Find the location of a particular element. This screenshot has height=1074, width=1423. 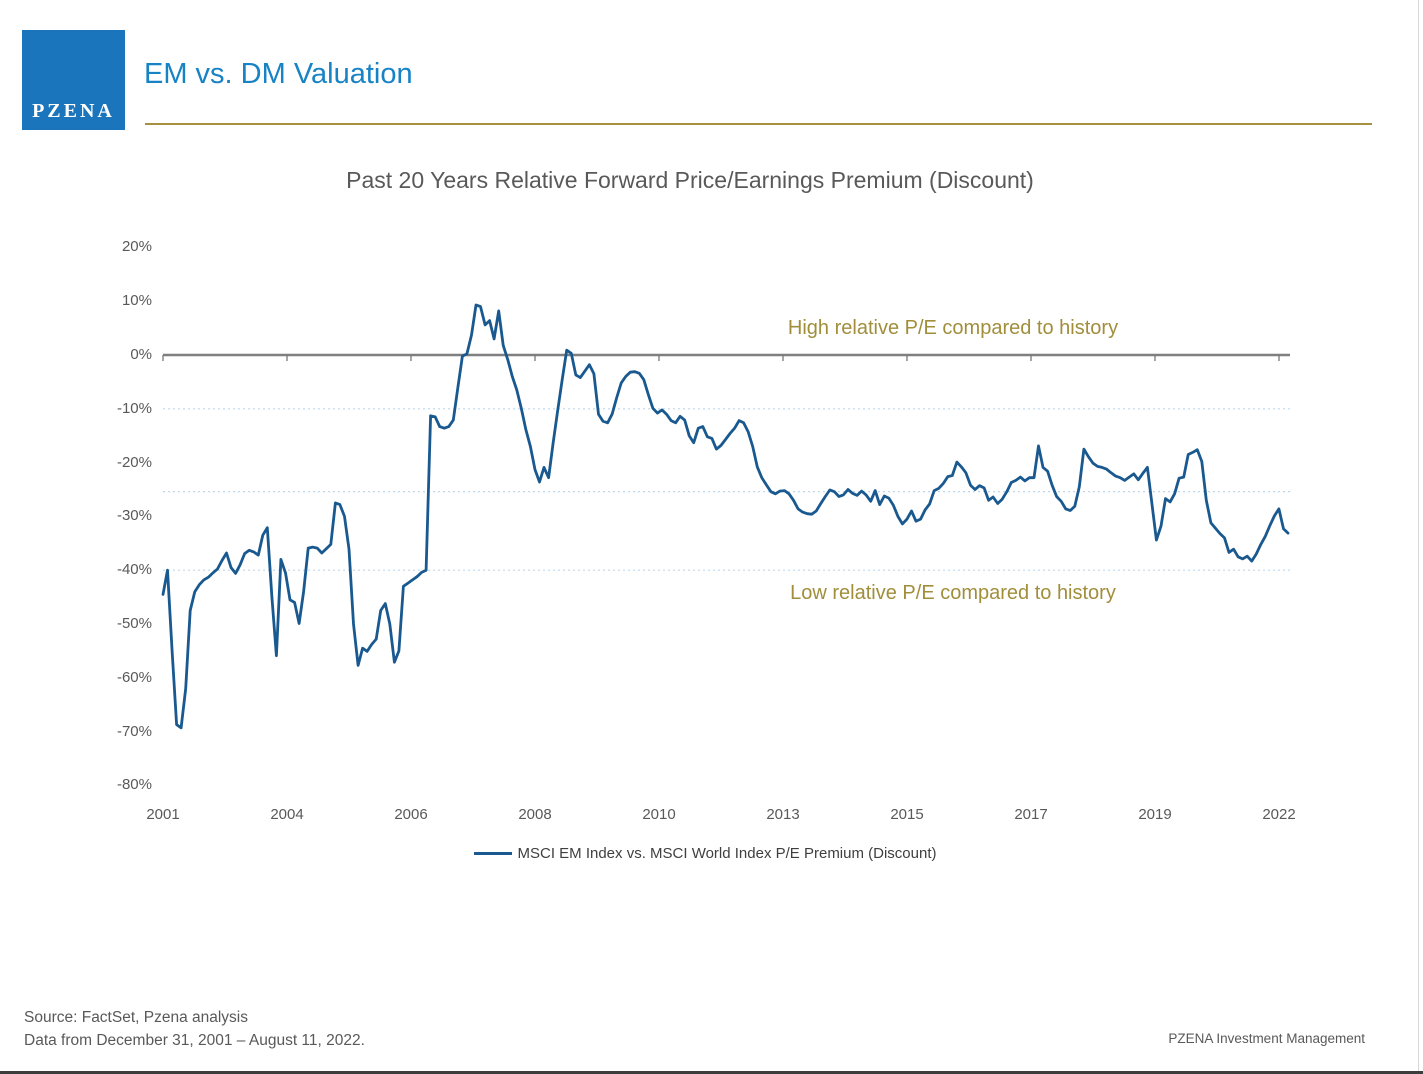

header-divider is located at coordinates (758, 124).